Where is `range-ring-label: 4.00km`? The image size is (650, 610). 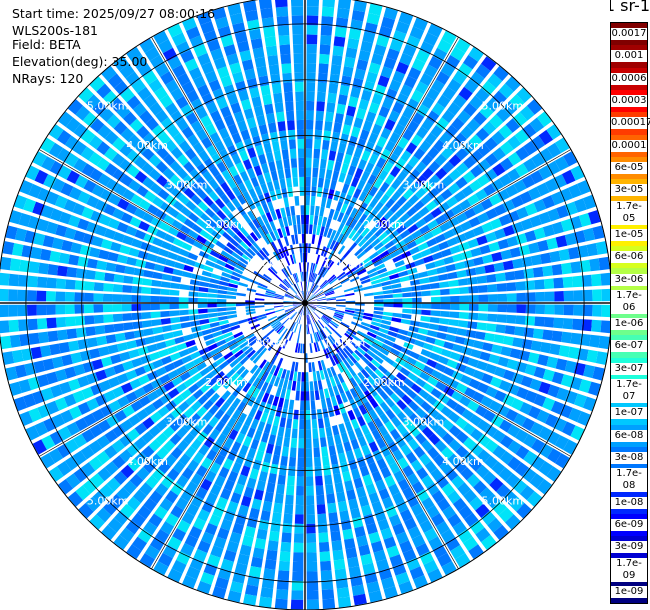 range-ring-label: 4.00km is located at coordinates (147, 461).